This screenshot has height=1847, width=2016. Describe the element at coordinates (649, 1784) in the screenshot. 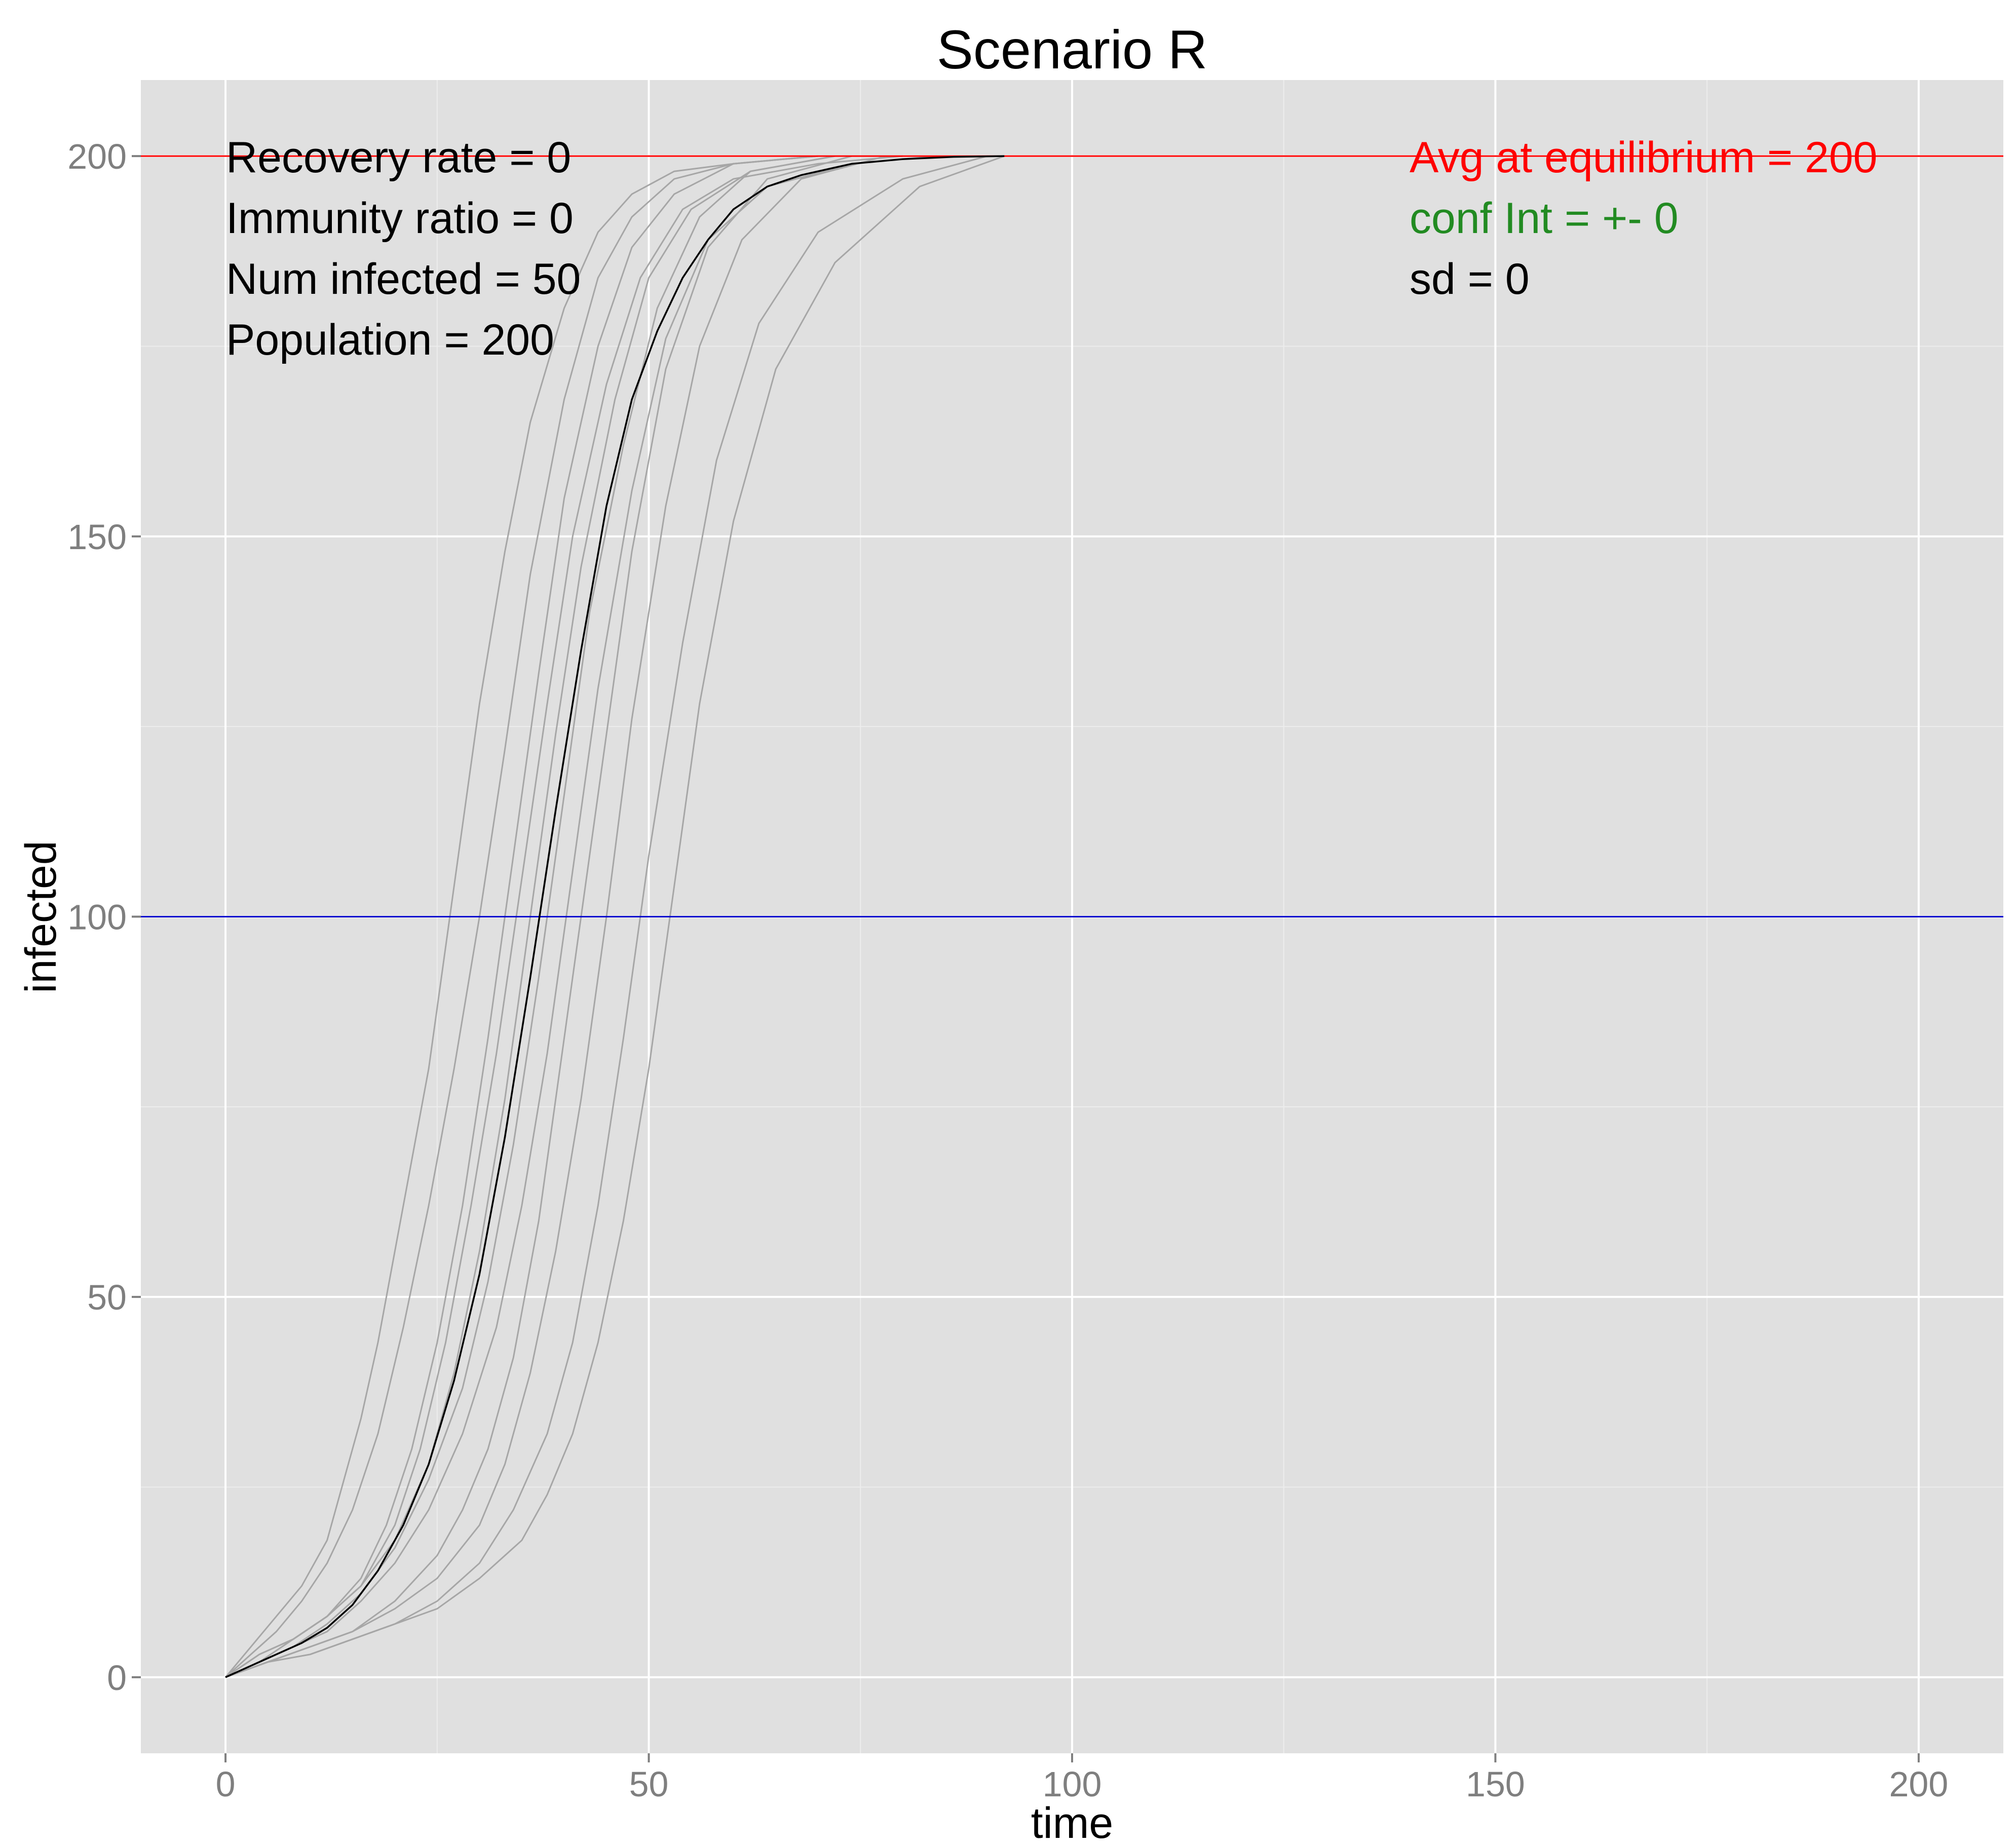

I see `x-tick-label: 50` at that location.